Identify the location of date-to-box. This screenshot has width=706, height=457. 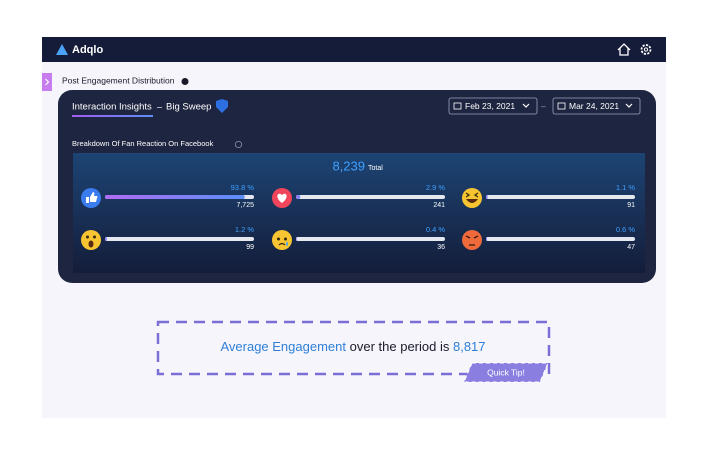
(596, 106).